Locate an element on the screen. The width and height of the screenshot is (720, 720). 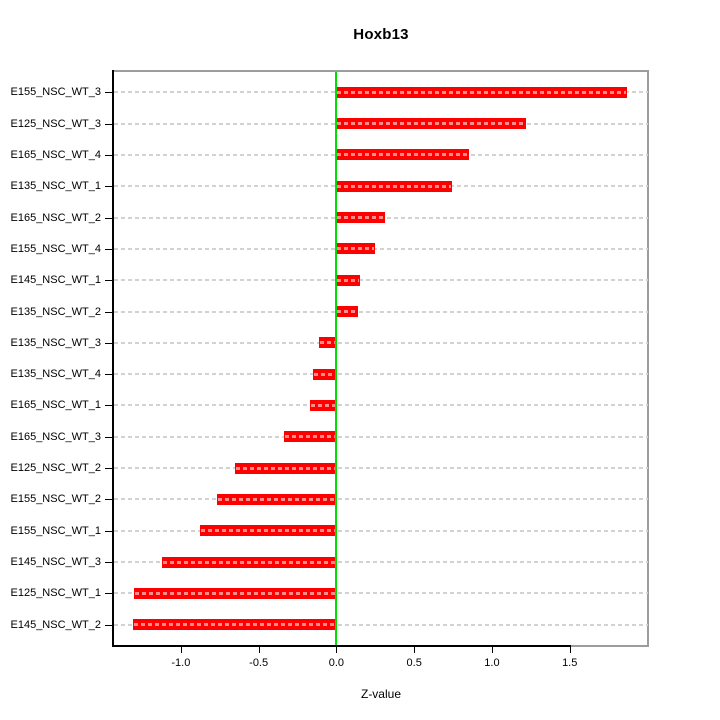
y-axis-label: E135_NSC_WT_2 is located at coordinates (56, 311).